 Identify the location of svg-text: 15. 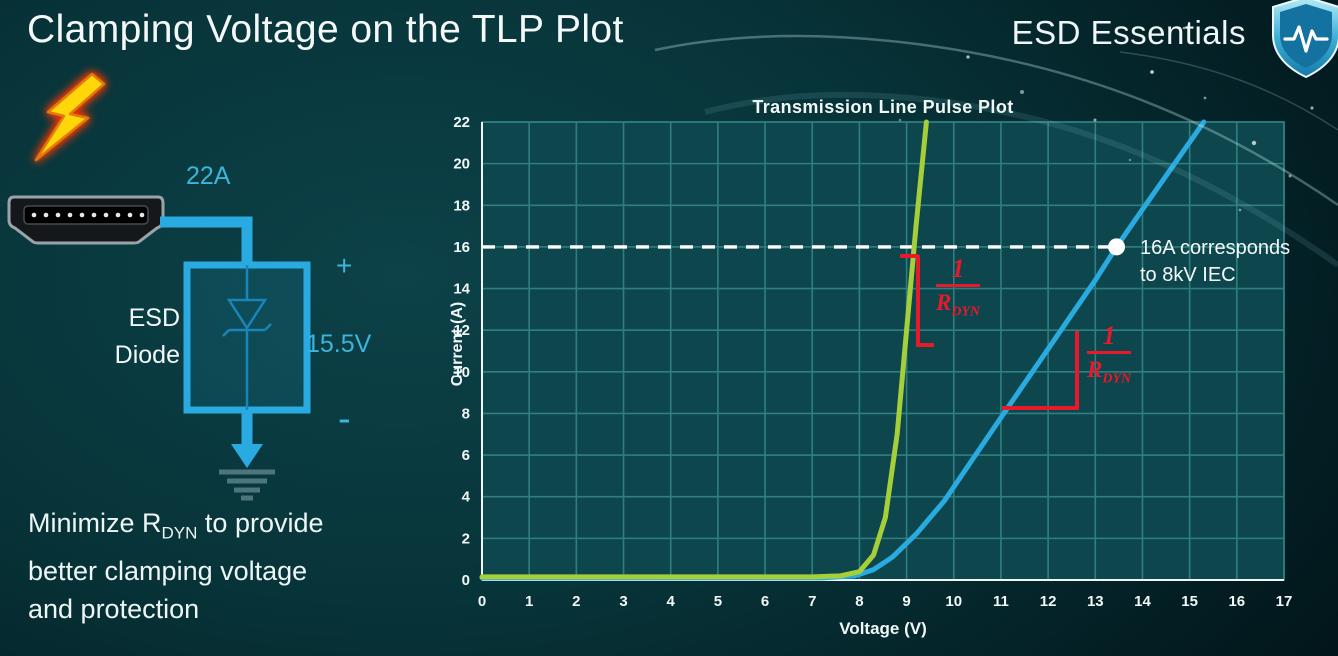
(1189, 601).